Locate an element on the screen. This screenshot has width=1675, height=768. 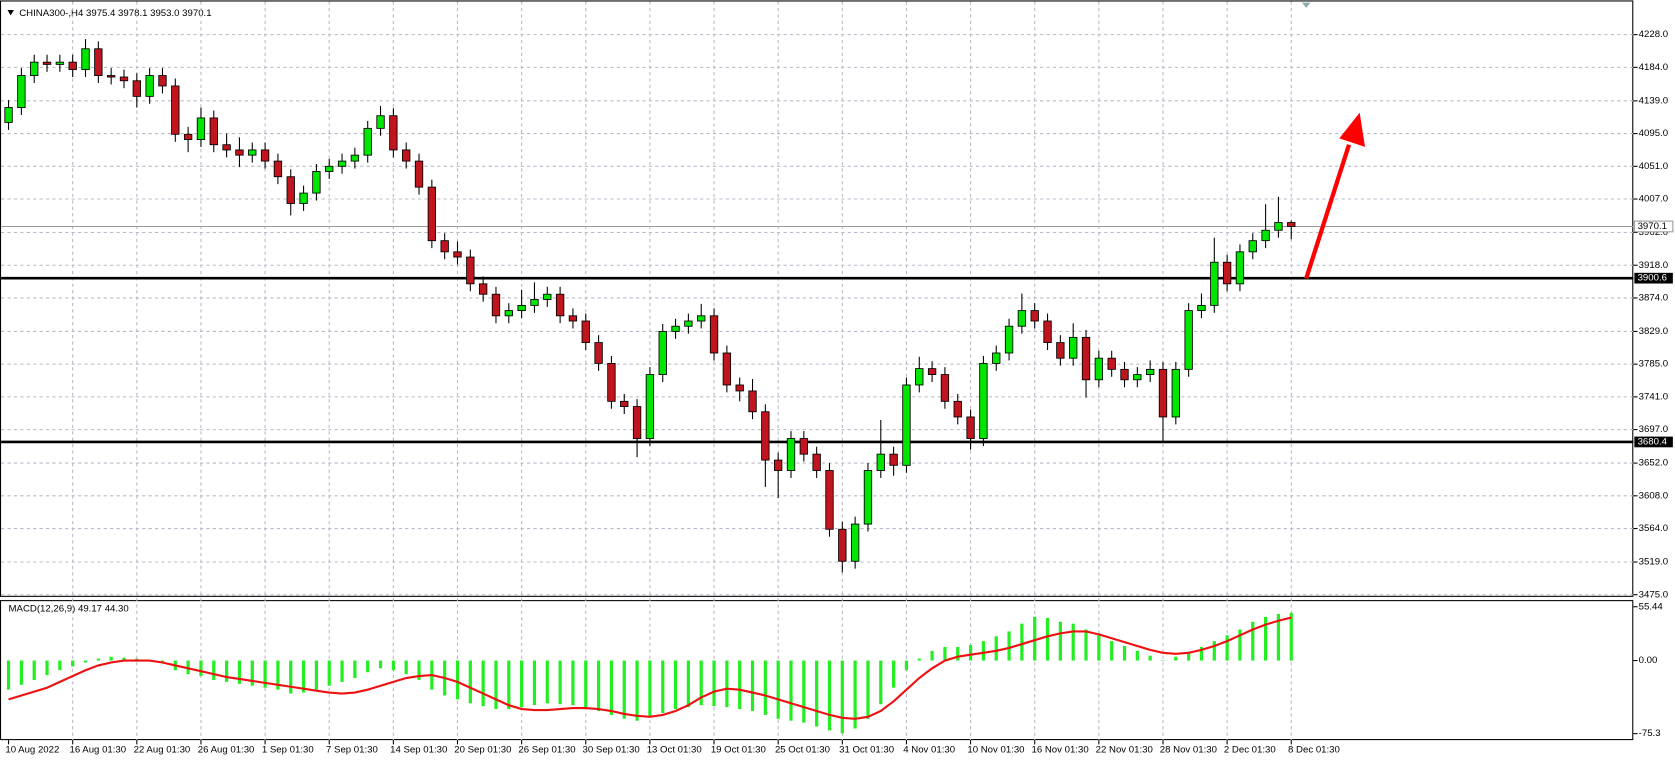
chart-header: CHINA300-,H4 3975.4 3978.1 3953.0 3970.1 is located at coordinates (115, 13).